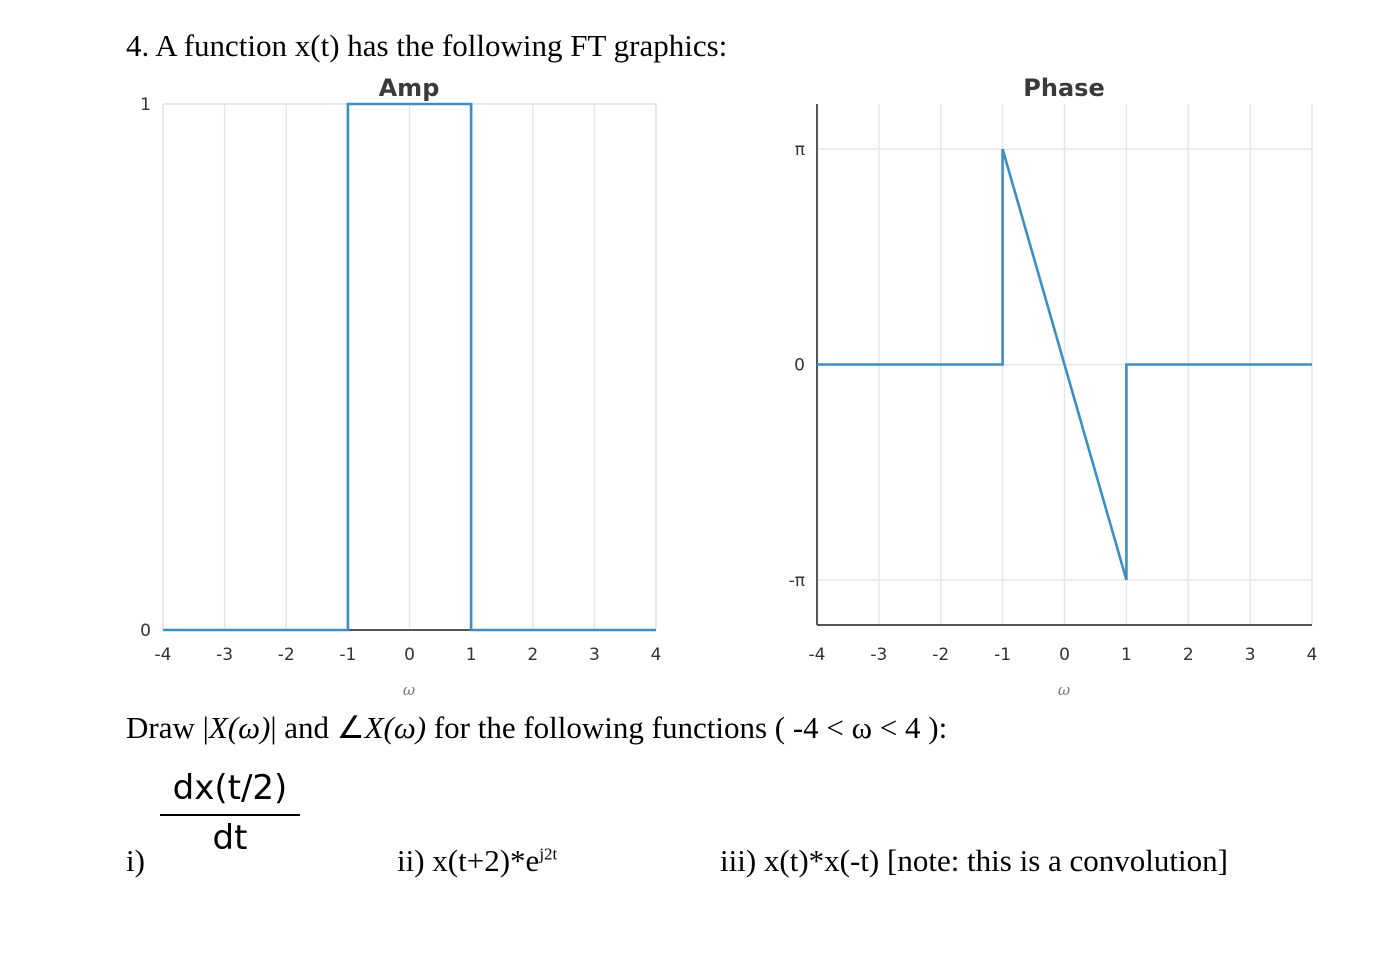 This screenshot has width=1380, height=961. What do you see at coordinates (224, 655) in the screenshot?
I see `amp-x-tick-label: -3` at bounding box center [224, 655].